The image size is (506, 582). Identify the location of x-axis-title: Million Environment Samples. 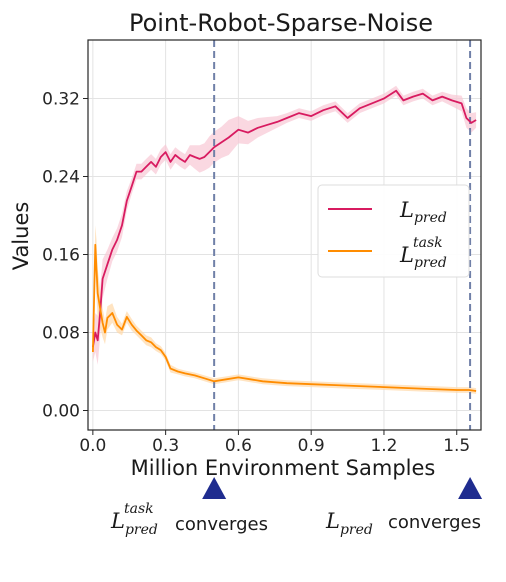
(283, 468).